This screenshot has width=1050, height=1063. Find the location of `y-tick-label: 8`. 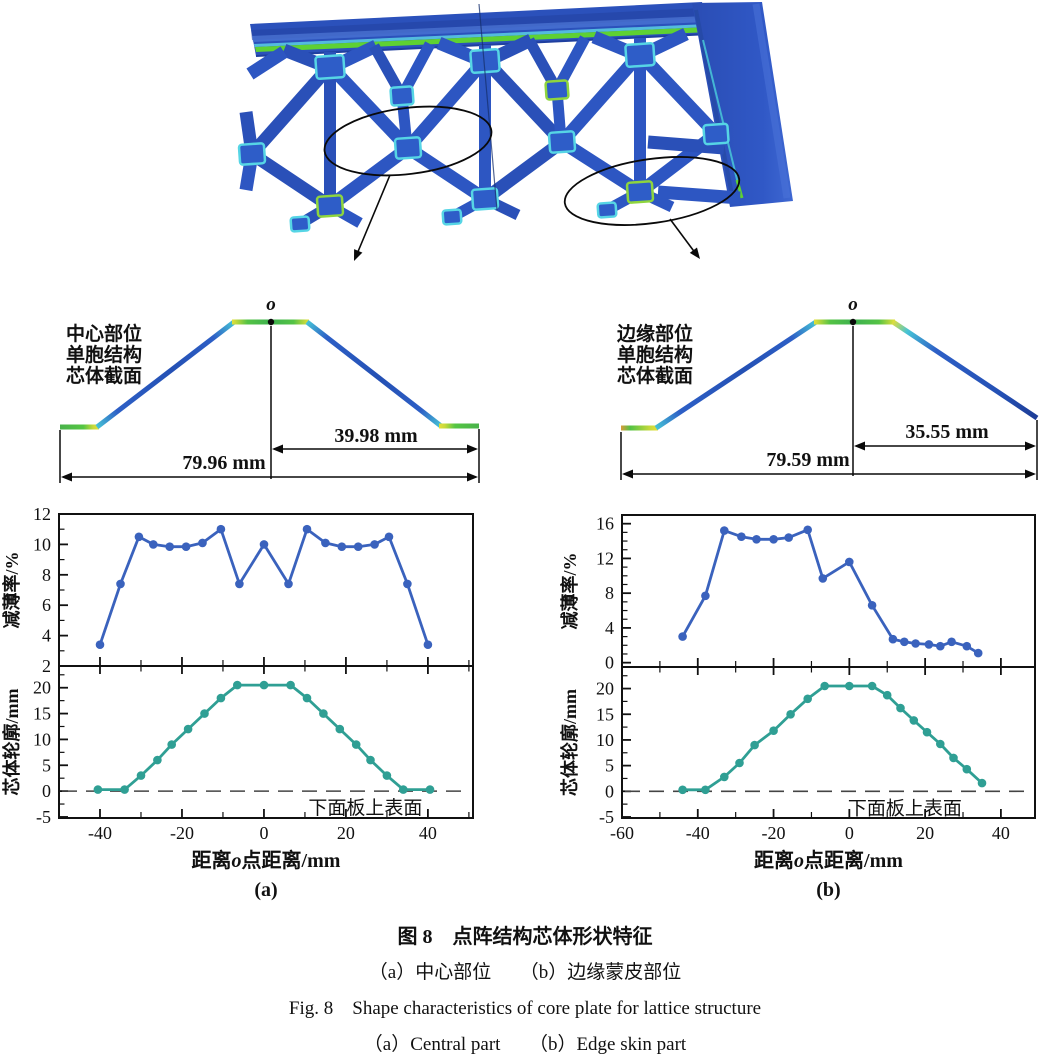

y-tick-label: 8 is located at coordinates (609, 593).